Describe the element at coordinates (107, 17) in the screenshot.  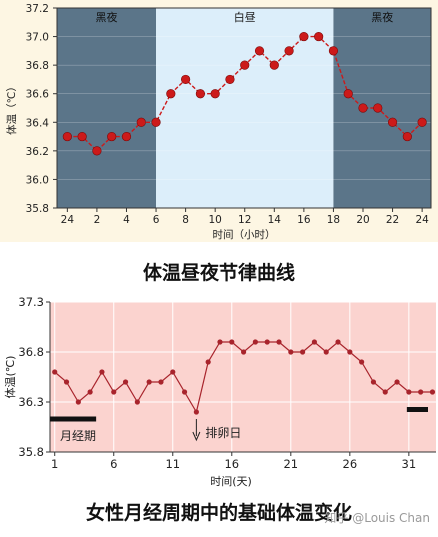
I see `band-label: 黑夜` at that location.